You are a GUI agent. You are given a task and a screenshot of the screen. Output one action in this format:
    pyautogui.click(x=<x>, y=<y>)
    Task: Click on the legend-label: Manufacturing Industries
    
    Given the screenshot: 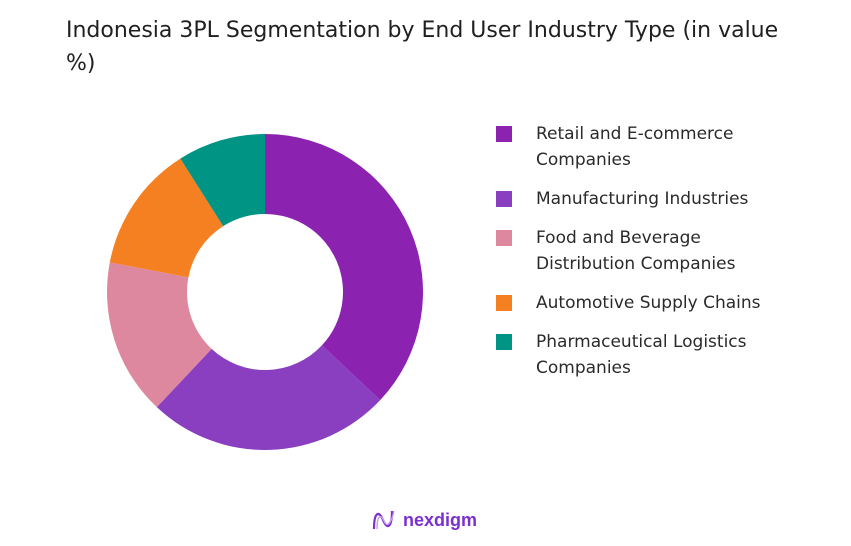 What is the action you would take?
    pyautogui.click(x=642, y=199)
    